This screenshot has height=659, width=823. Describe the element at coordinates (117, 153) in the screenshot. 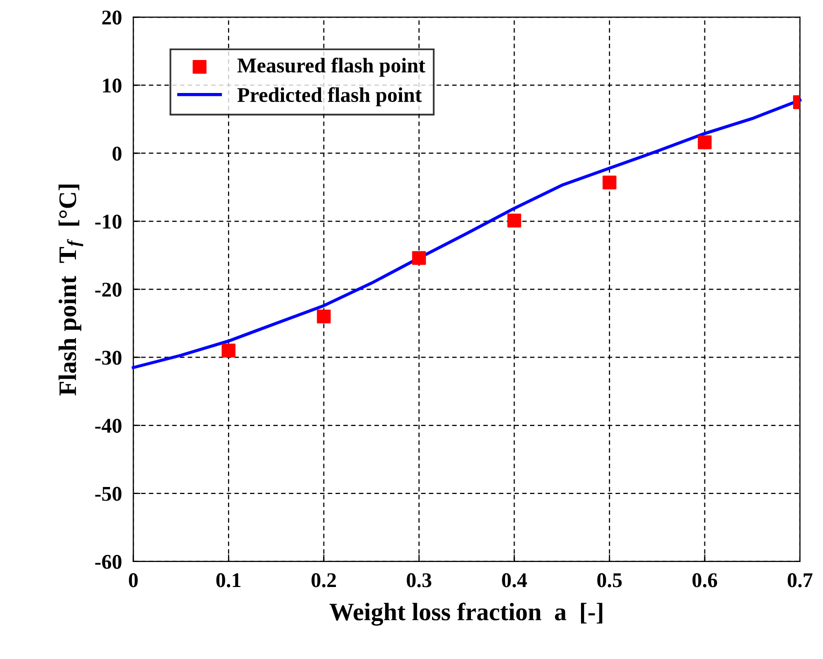

I see `y-tick-label: 0` at that location.